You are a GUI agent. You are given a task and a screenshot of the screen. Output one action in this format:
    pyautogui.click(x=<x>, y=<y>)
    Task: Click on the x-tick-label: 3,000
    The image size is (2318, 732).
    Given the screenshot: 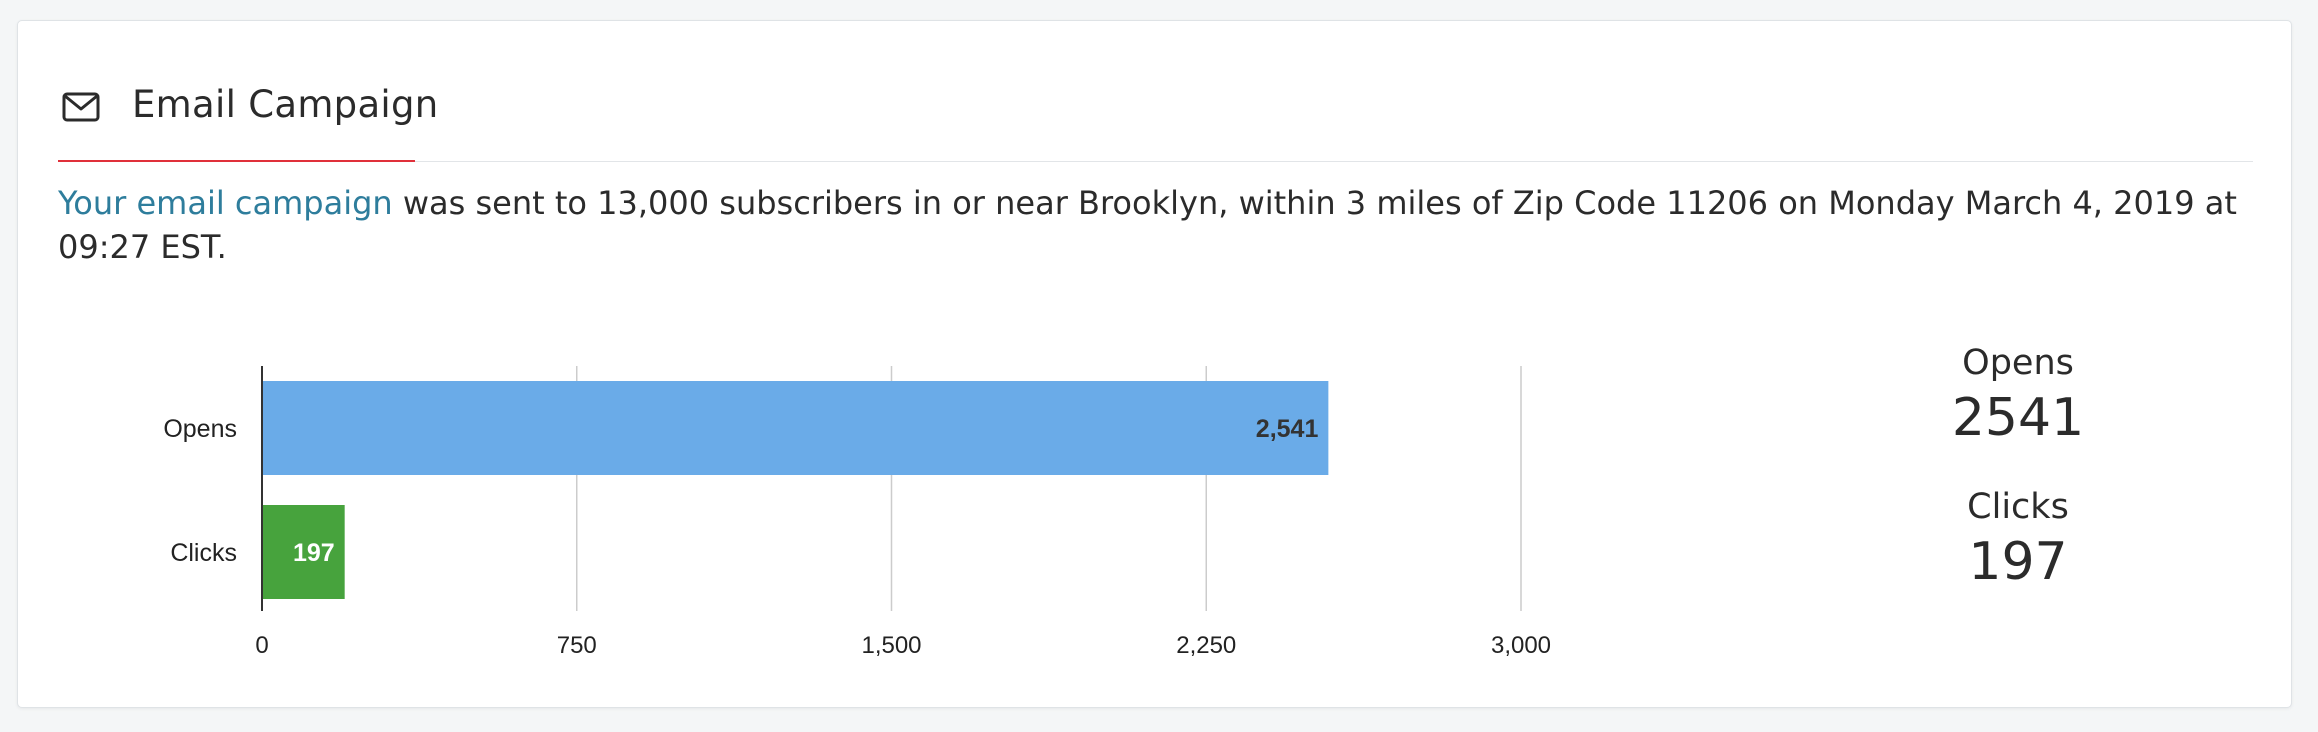 What is the action you would take?
    pyautogui.click(x=1521, y=645)
    